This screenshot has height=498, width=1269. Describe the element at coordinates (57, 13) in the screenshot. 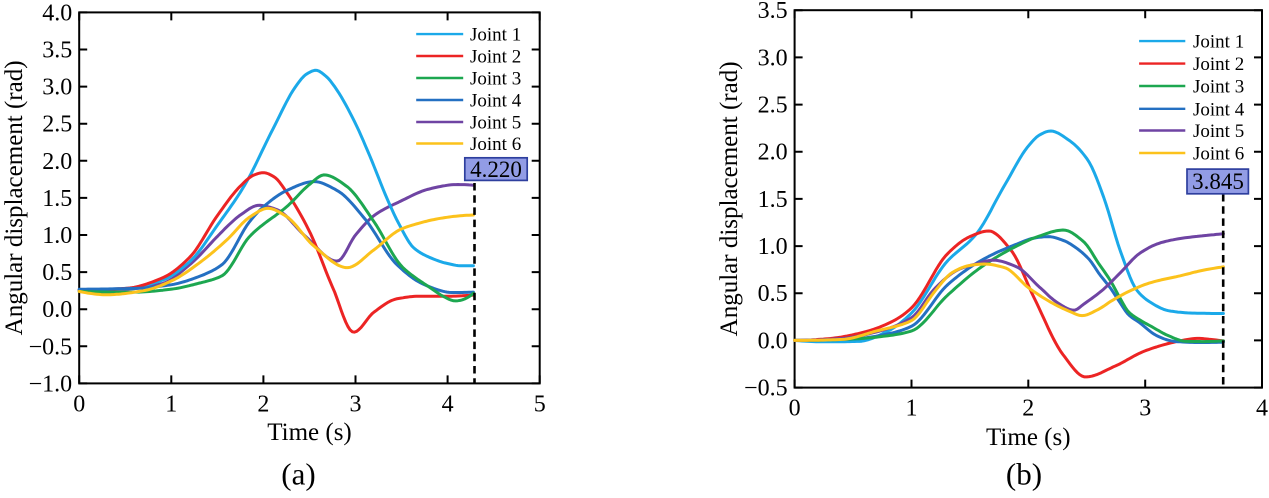

I see `svg-text: 4.0` at that location.